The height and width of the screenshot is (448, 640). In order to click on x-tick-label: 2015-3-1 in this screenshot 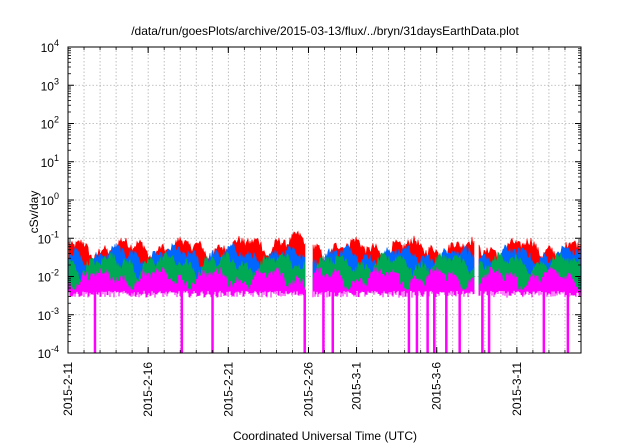, I will do `click(357, 386)`.